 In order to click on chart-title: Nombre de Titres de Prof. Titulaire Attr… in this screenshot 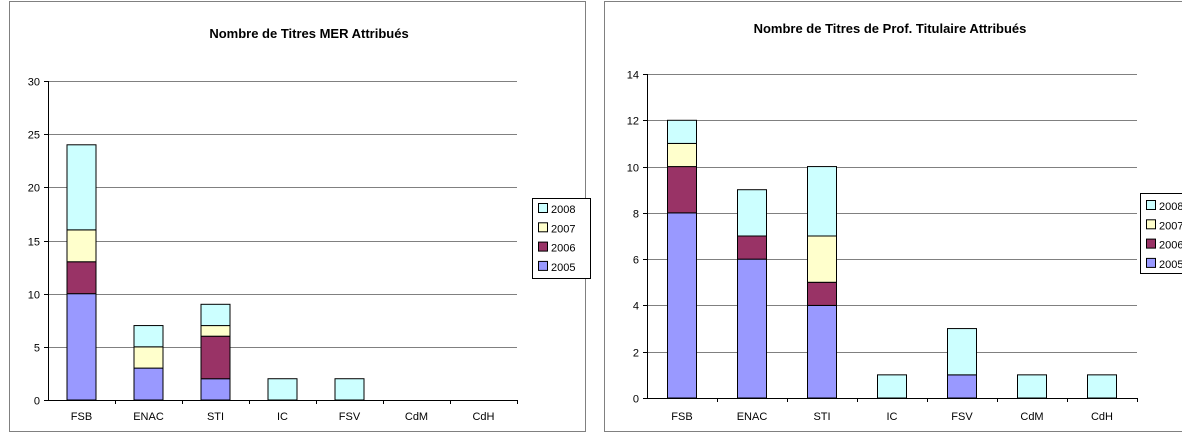, I will do `click(890, 28)`.